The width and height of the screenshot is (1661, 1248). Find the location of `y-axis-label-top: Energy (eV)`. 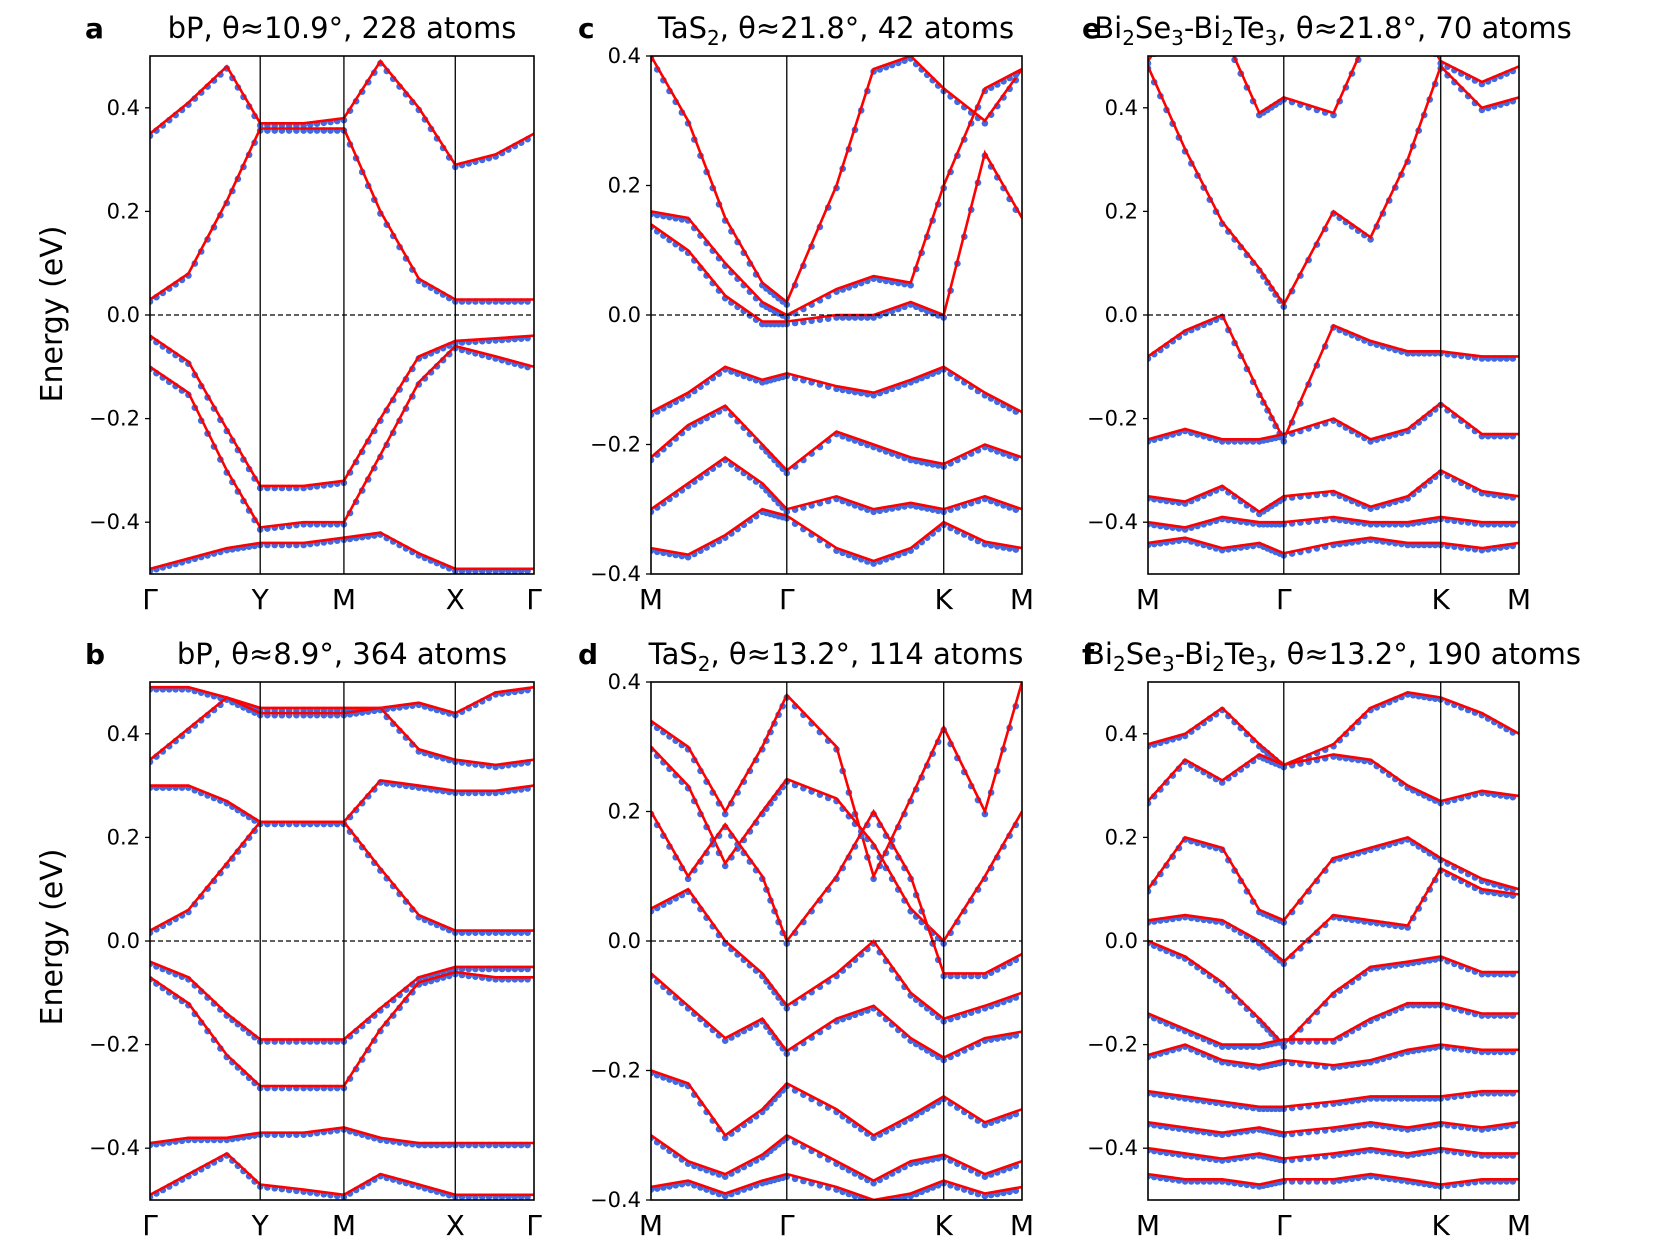

y-axis-label-top: Energy (eV) is located at coordinates (52, 314).